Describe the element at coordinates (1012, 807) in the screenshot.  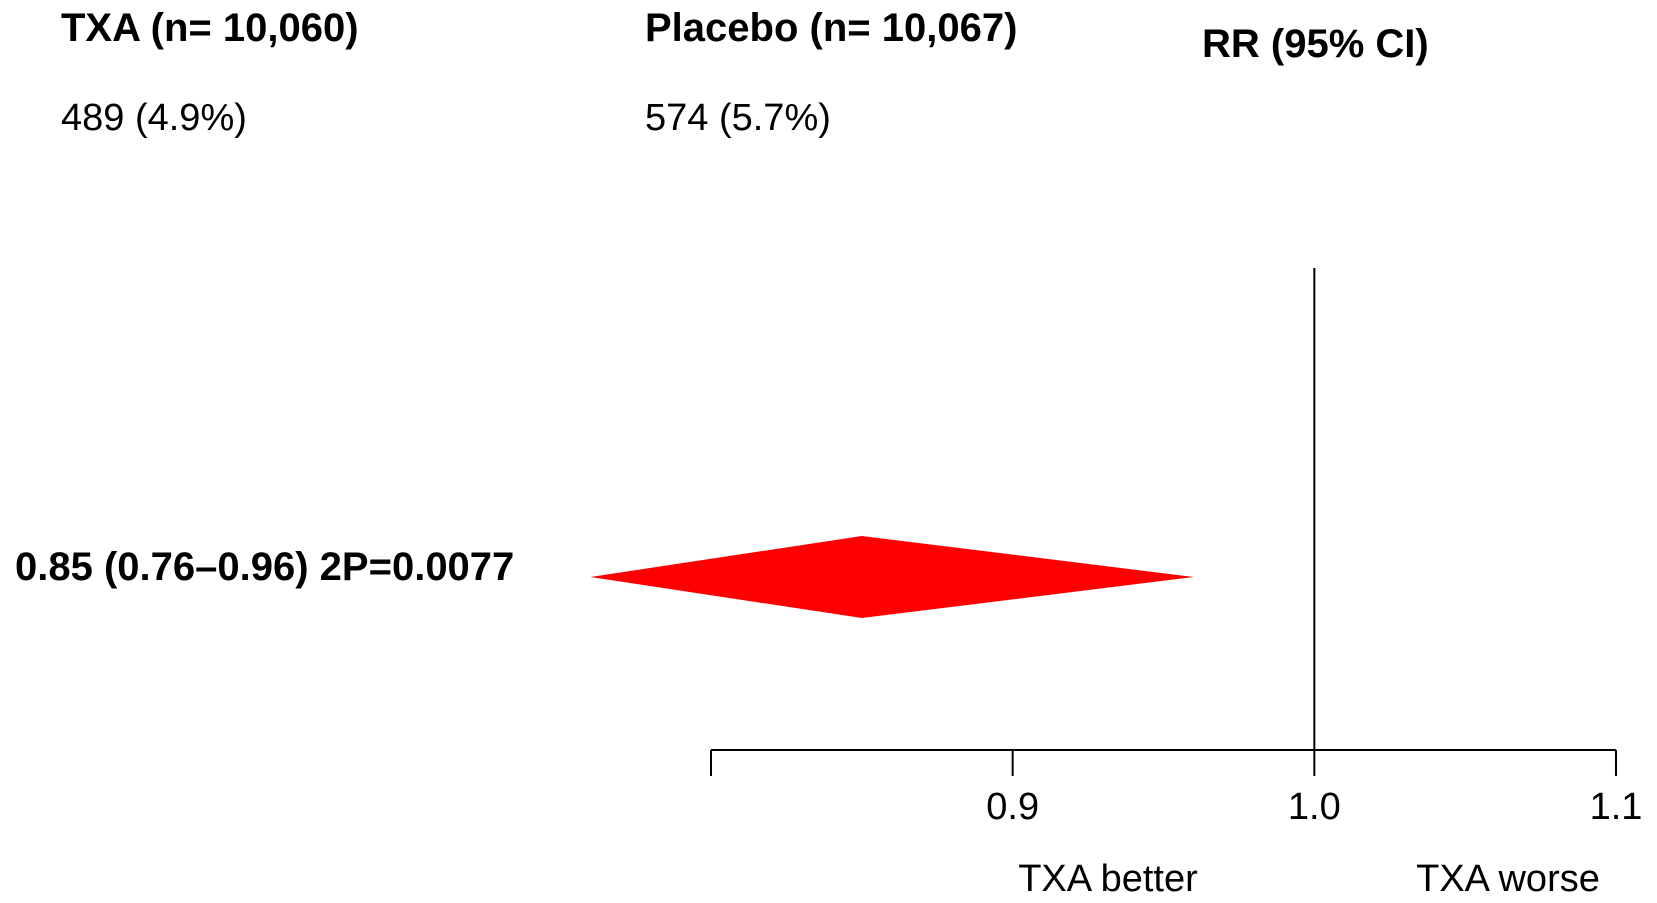
I see `x-tick-label: 0.9` at that location.